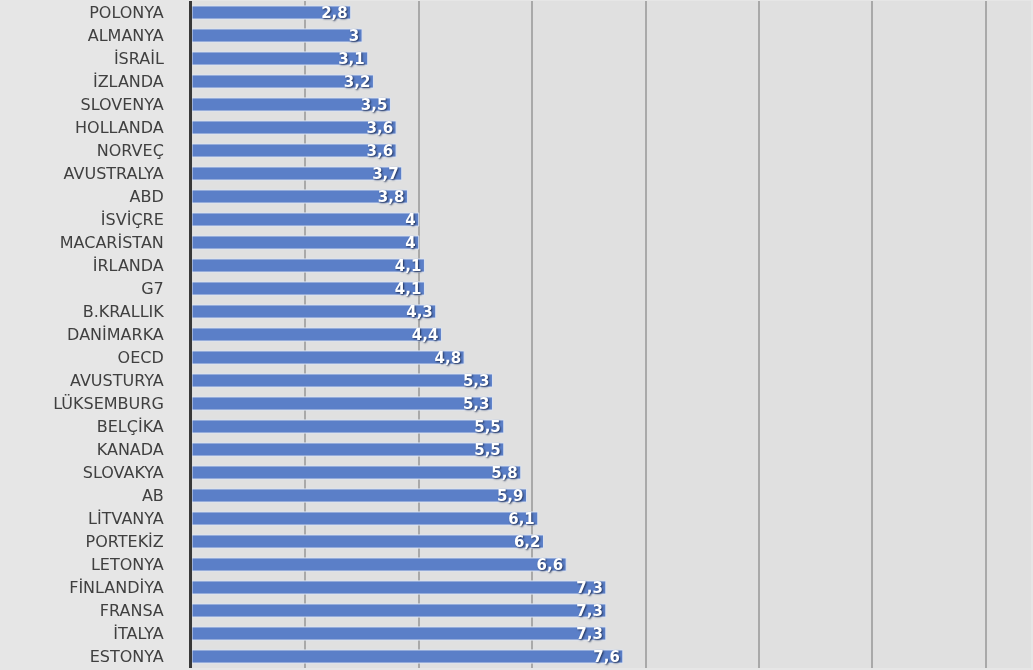 The width and height of the screenshot is (1033, 670). What do you see at coordinates (138, 59) in the screenshot?
I see `y-tick-label: İSRAİL` at bounding box center [138, 59].